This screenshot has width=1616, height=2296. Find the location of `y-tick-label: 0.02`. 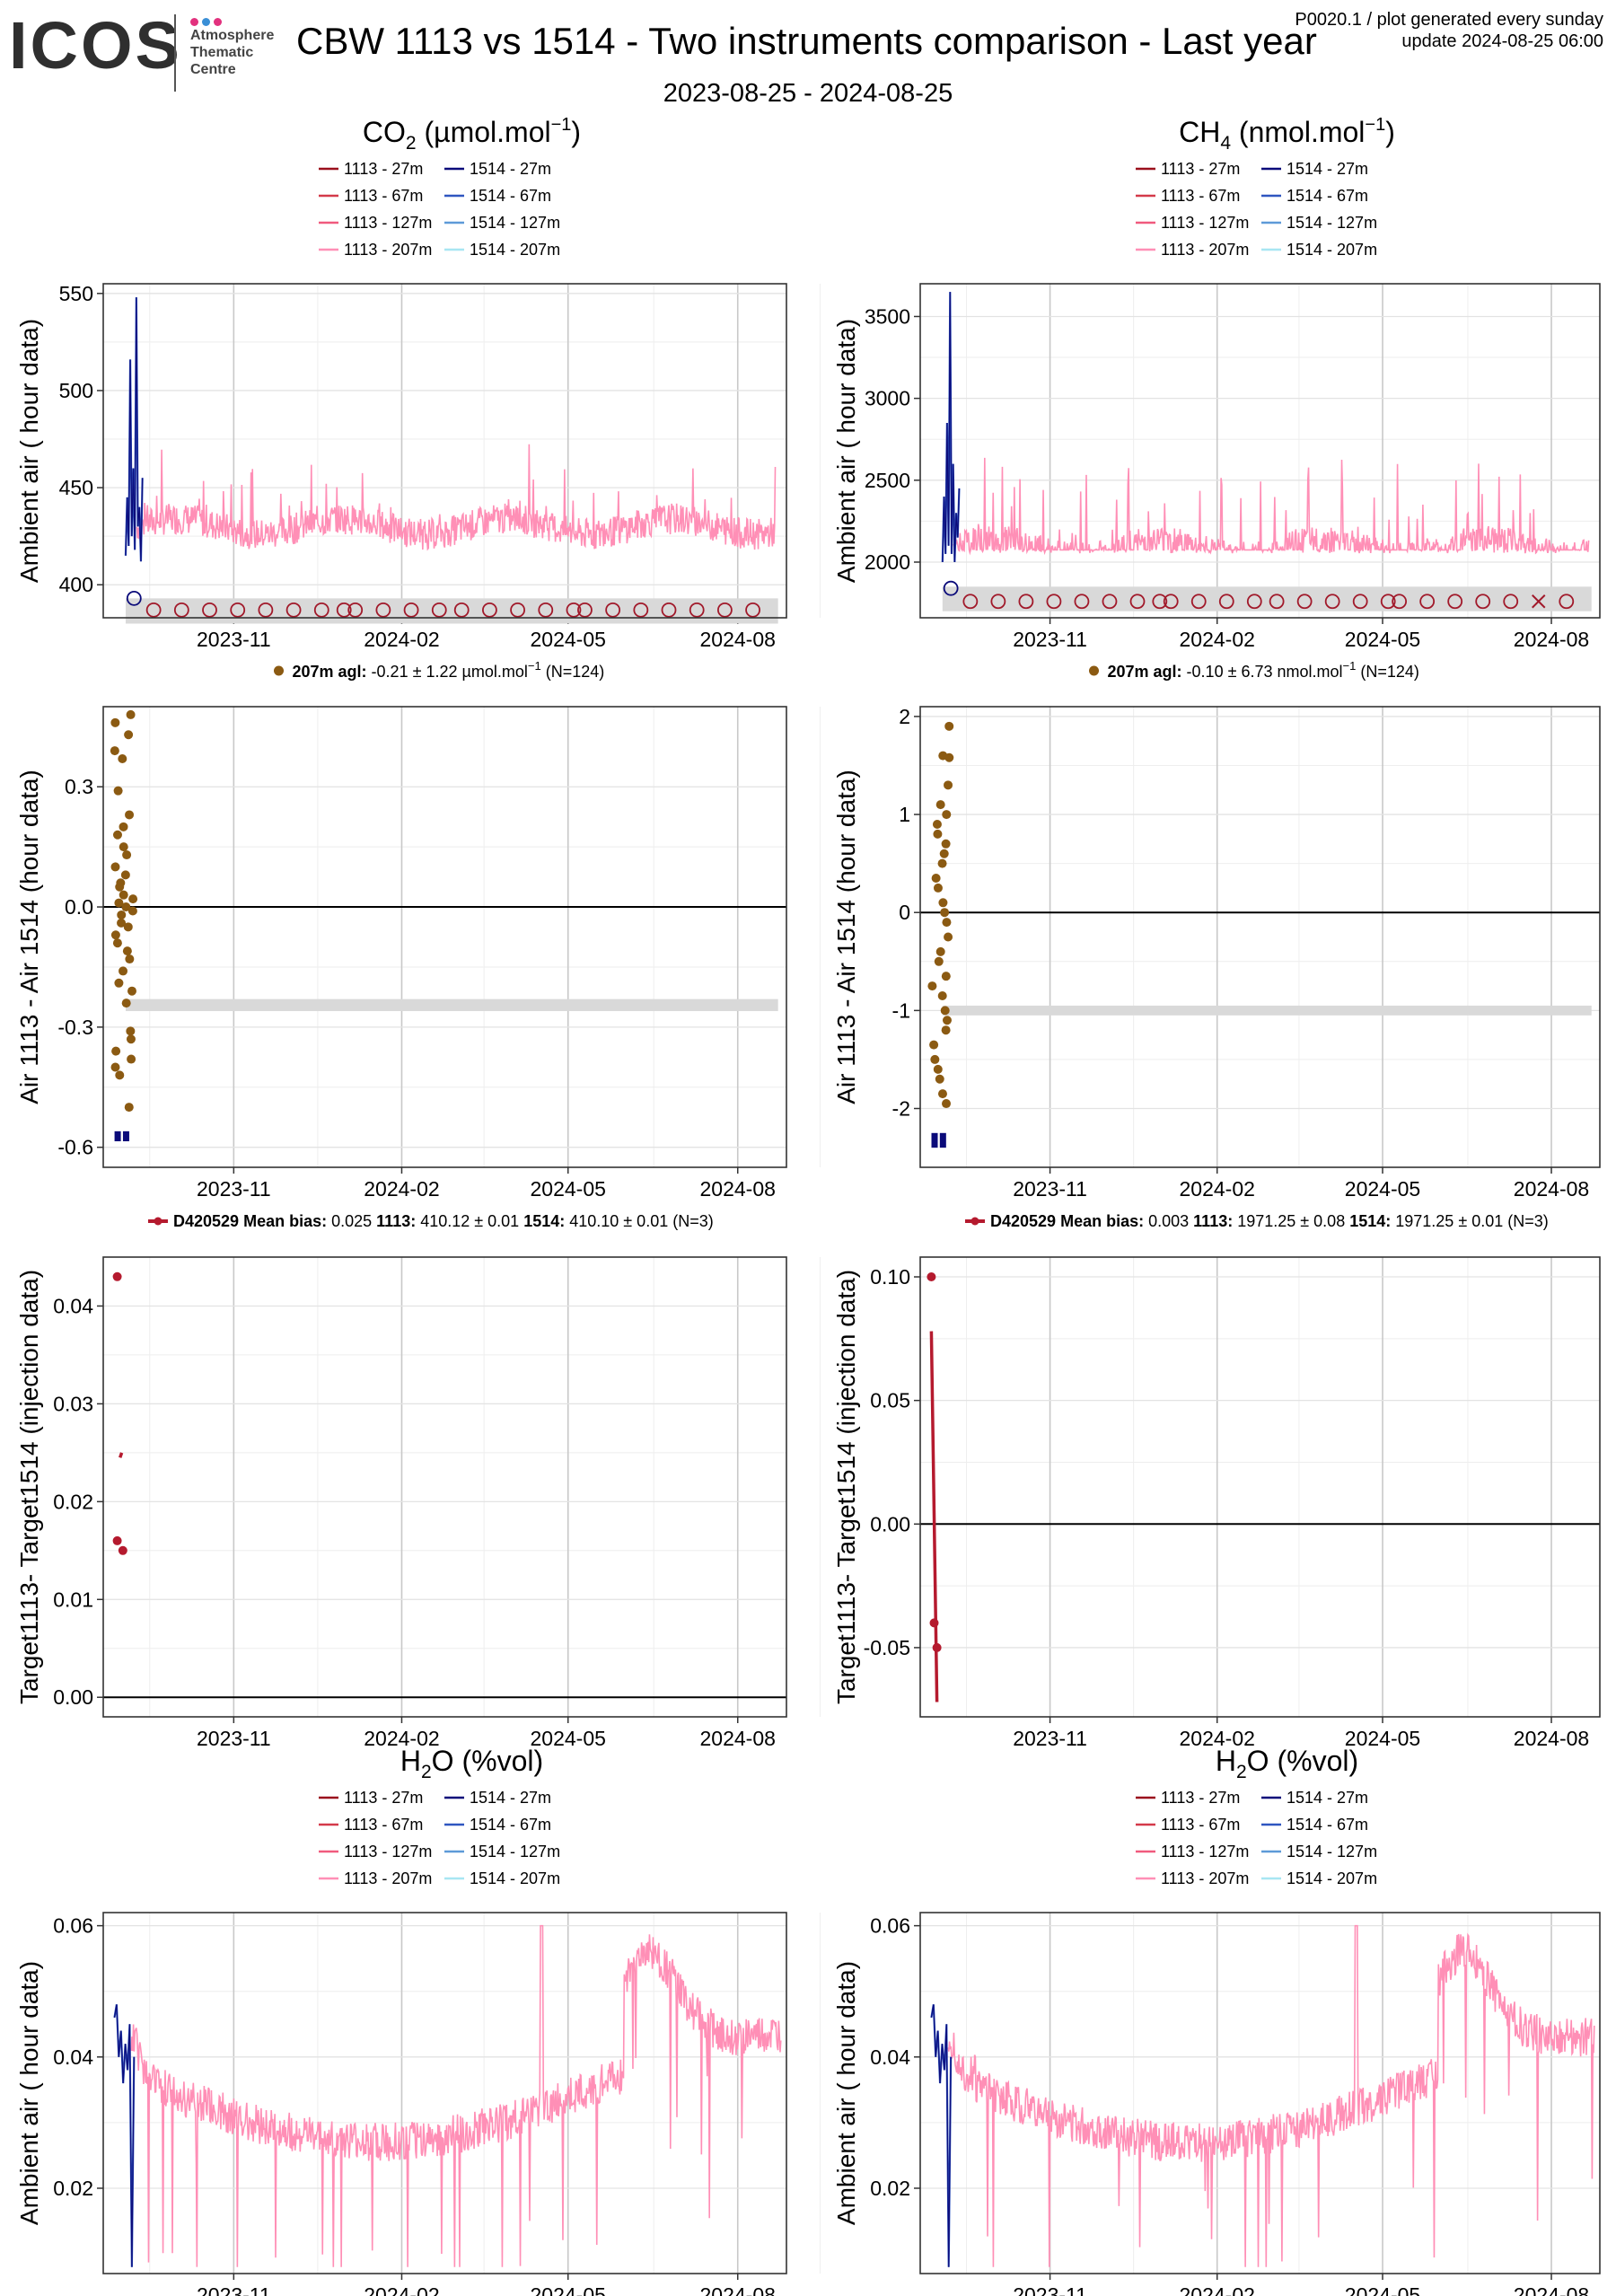

y-tick-label: 0.02 is located at coordinates (73, 2188).